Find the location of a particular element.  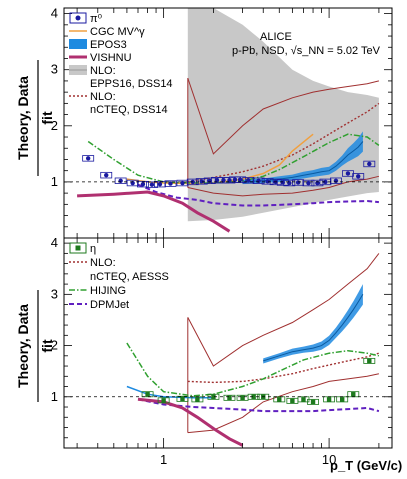

top-dpmjet-line is located at coordinates (258, 195).